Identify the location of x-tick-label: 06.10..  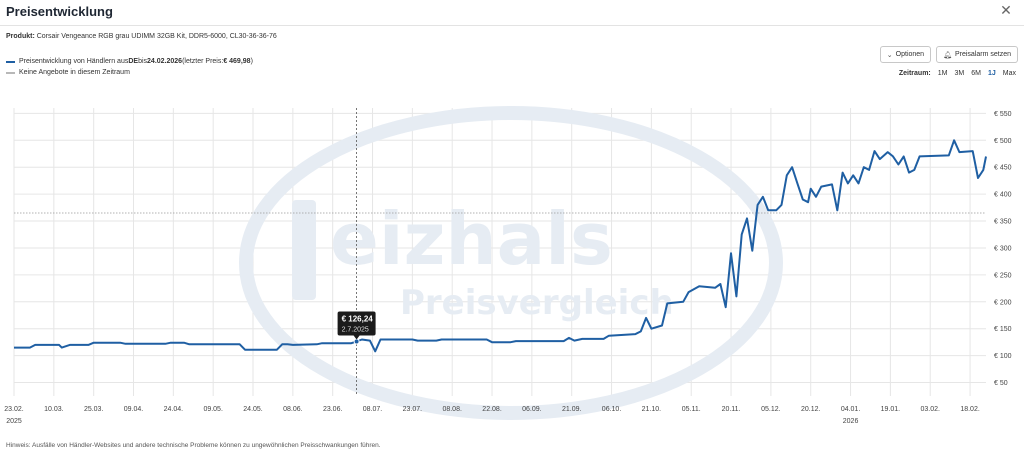
(612, 409).